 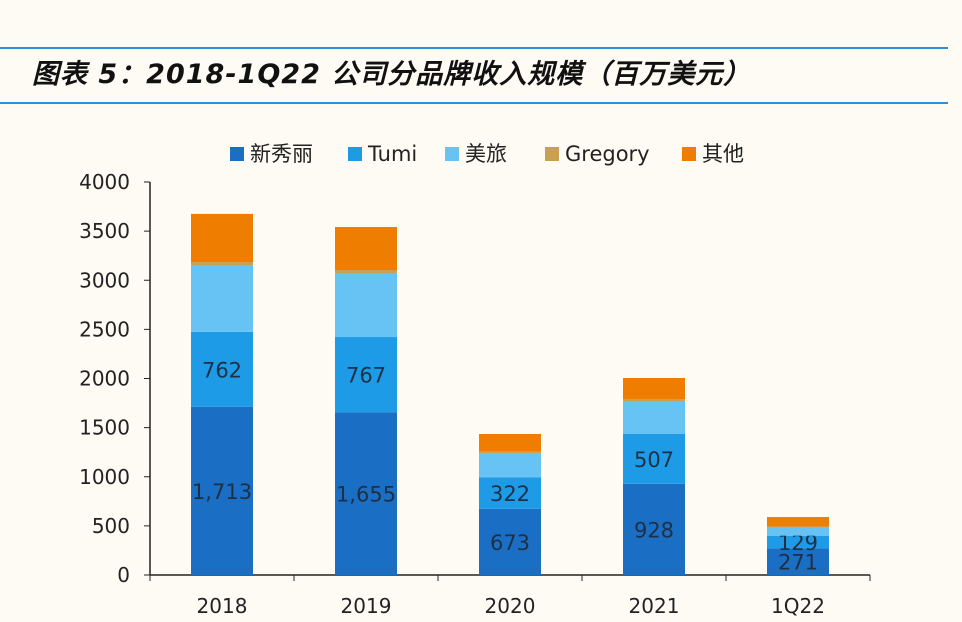 I want to click on legend-label: 新秀丽, so click(x=281, y=154).